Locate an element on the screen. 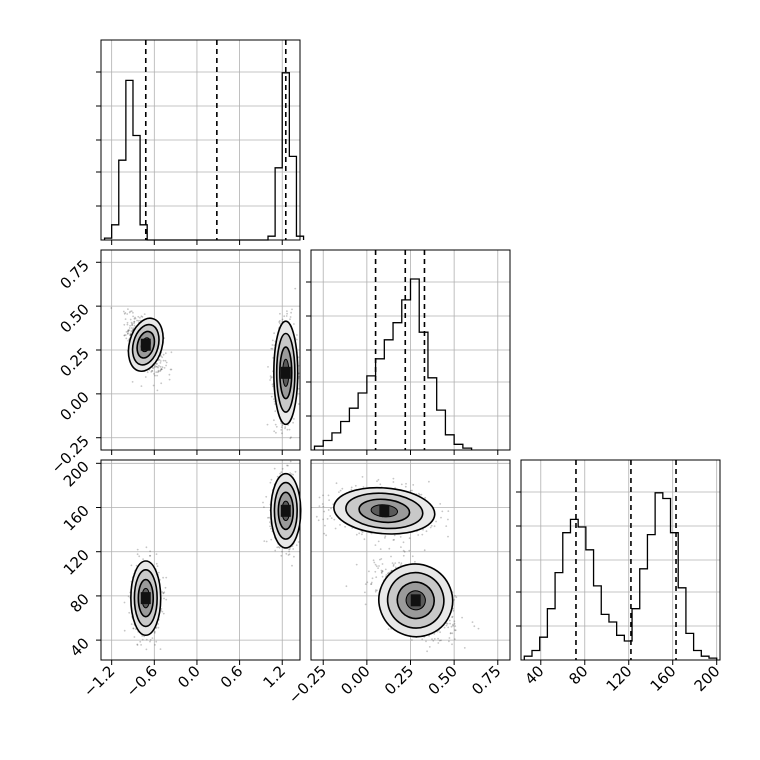 This screenshot has width=760, height=760. x-tick-label: 200 is located at coordinates (707, 678).